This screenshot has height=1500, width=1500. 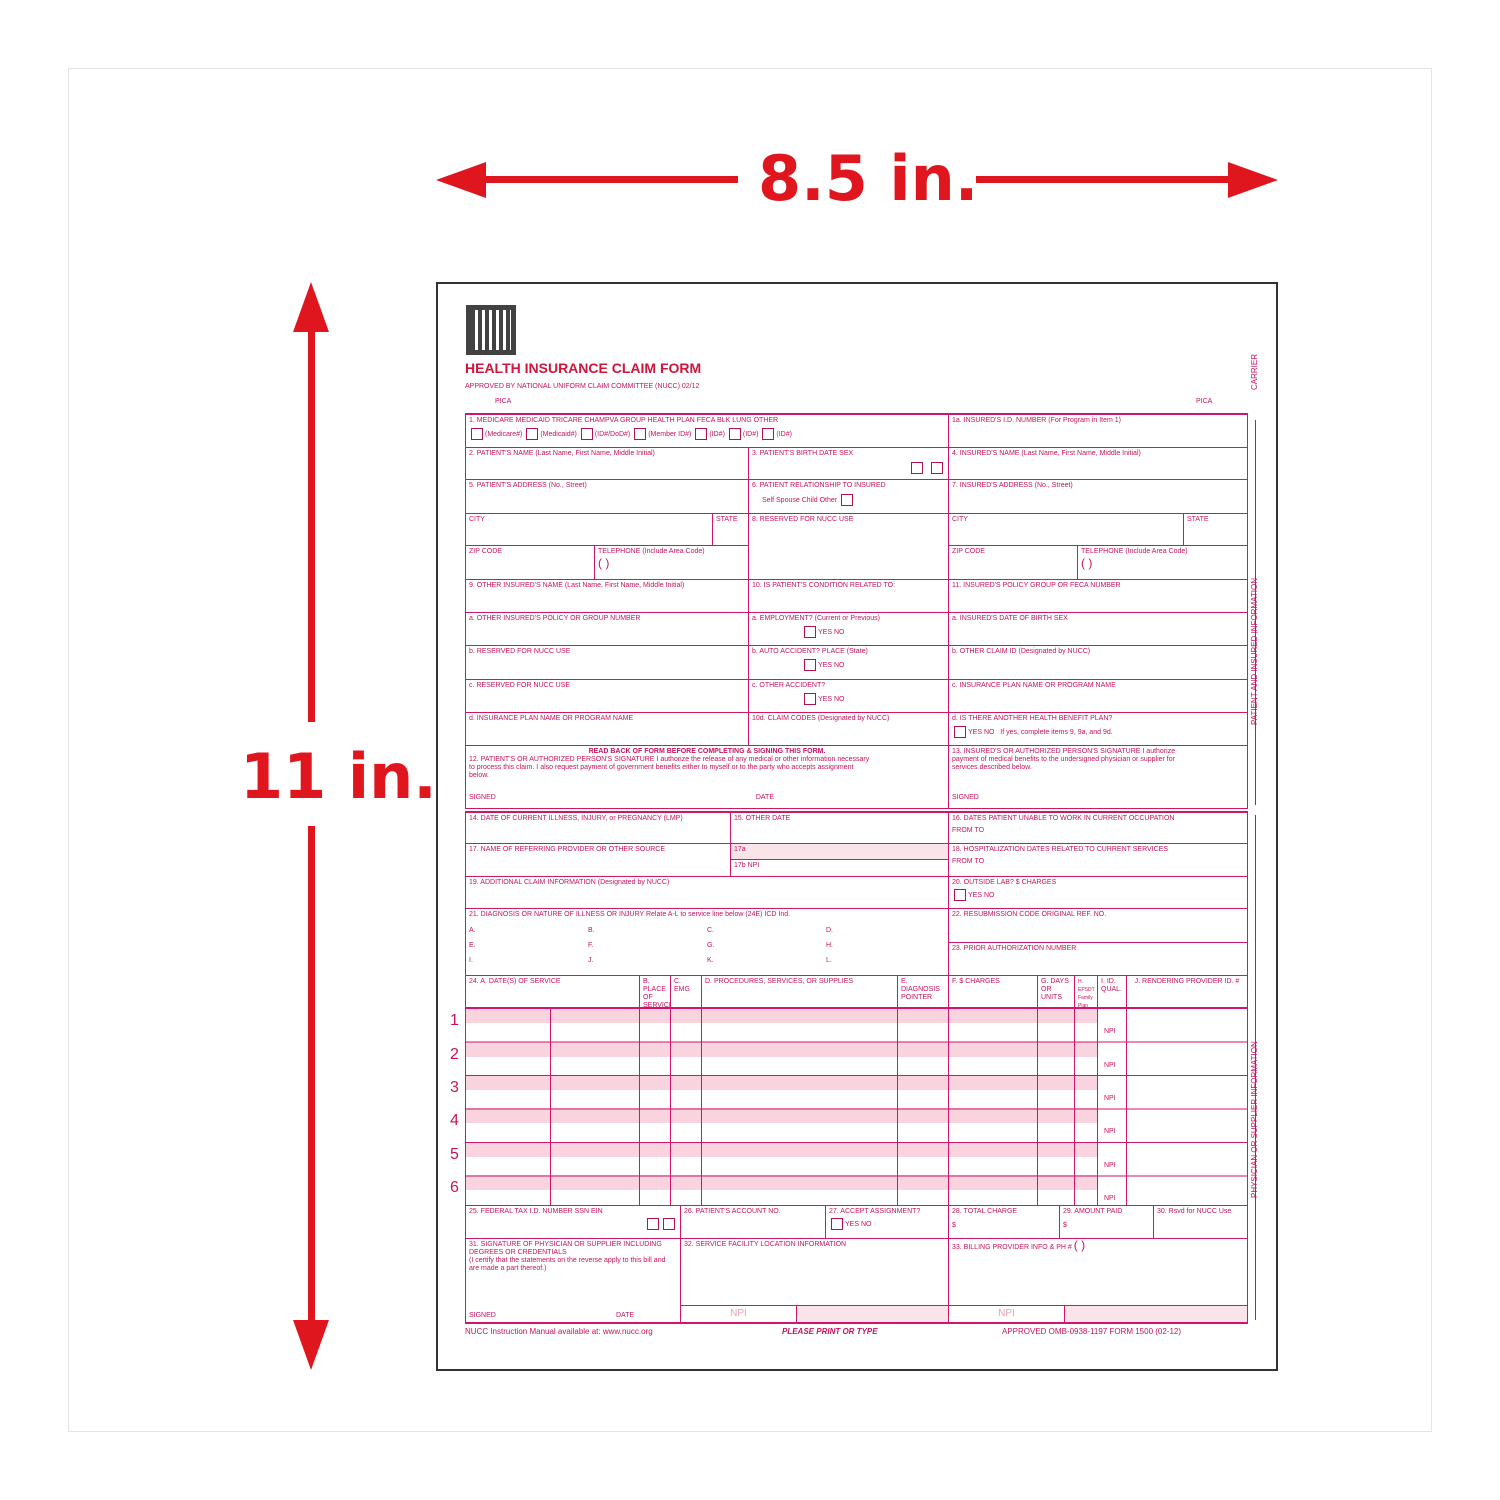 What do you see at coordinates (1004, 1222) in the screenshot?
I see `box-28-total-charge: 28. TOTAL CHARGE $` at bounding box center [1004, 1222].